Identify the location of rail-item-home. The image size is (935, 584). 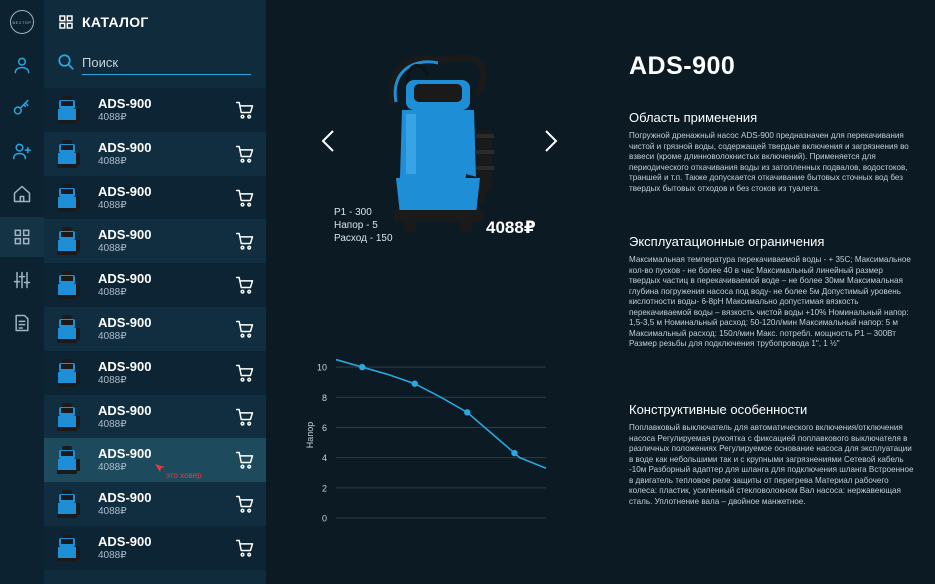
(22, 194).